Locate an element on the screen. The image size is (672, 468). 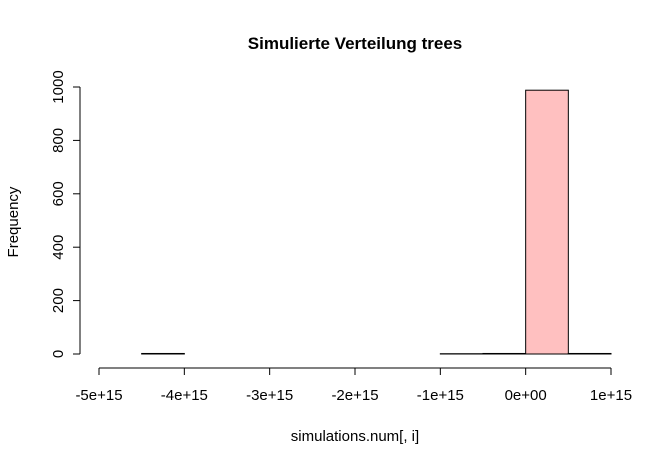
y-tick-label: 200 is located at coordinates (58, 300).